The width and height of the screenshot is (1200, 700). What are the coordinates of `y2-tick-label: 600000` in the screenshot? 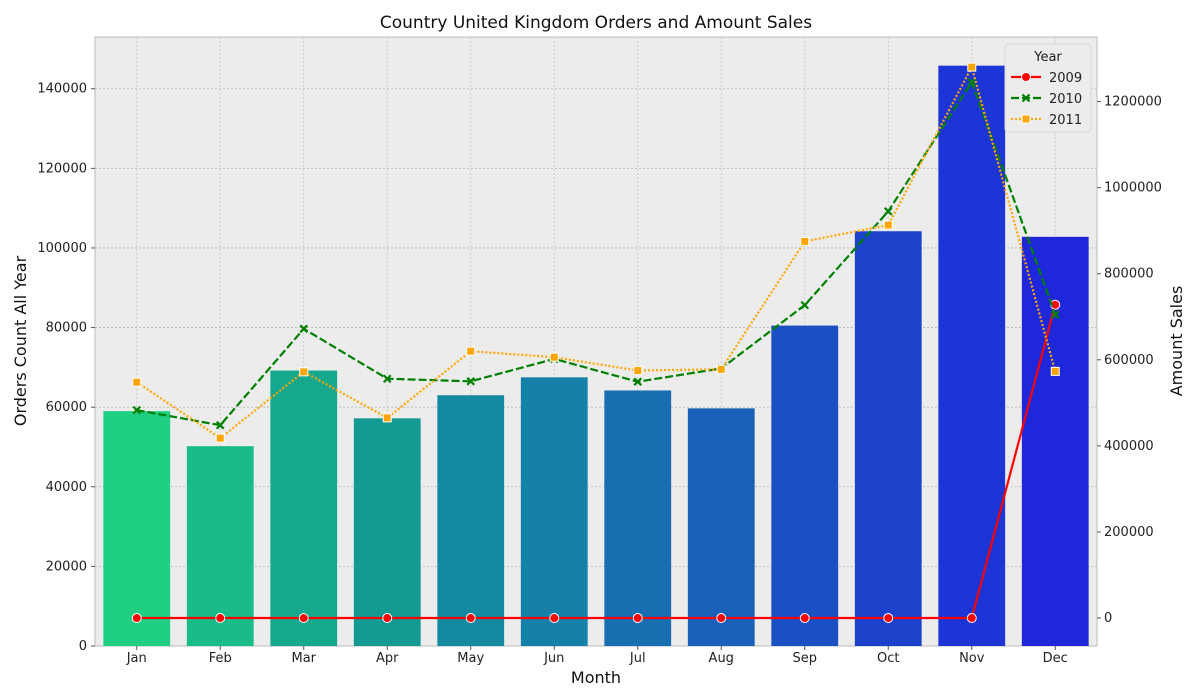 It's located at (1129, 360).